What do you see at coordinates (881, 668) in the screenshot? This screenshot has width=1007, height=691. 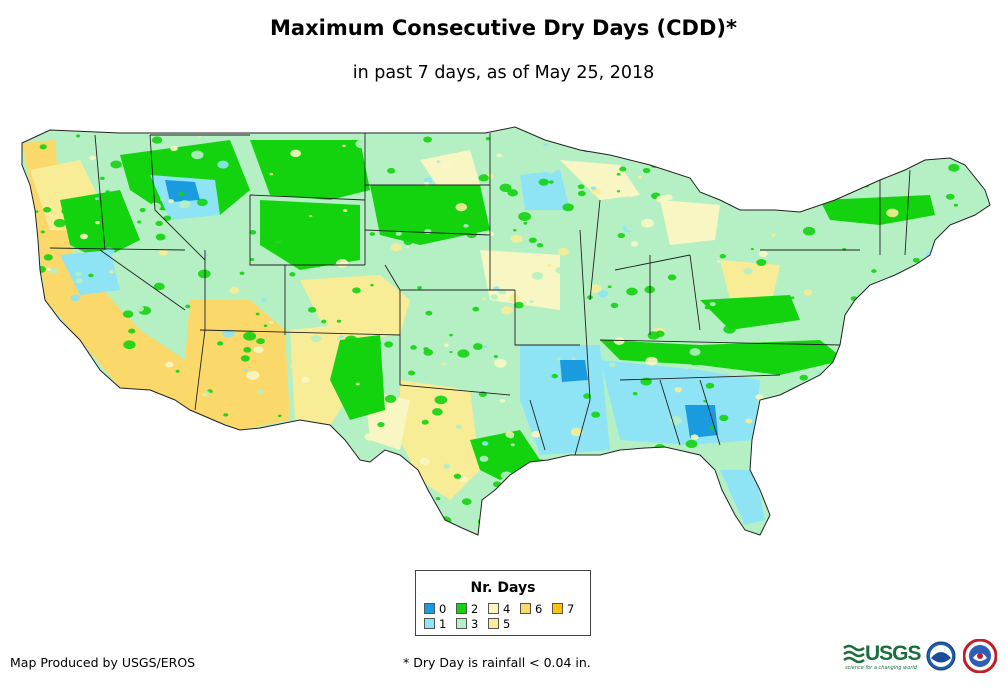 I see `usgs-logo-tagline: science for a changing world` at bounding box center [881, 668].